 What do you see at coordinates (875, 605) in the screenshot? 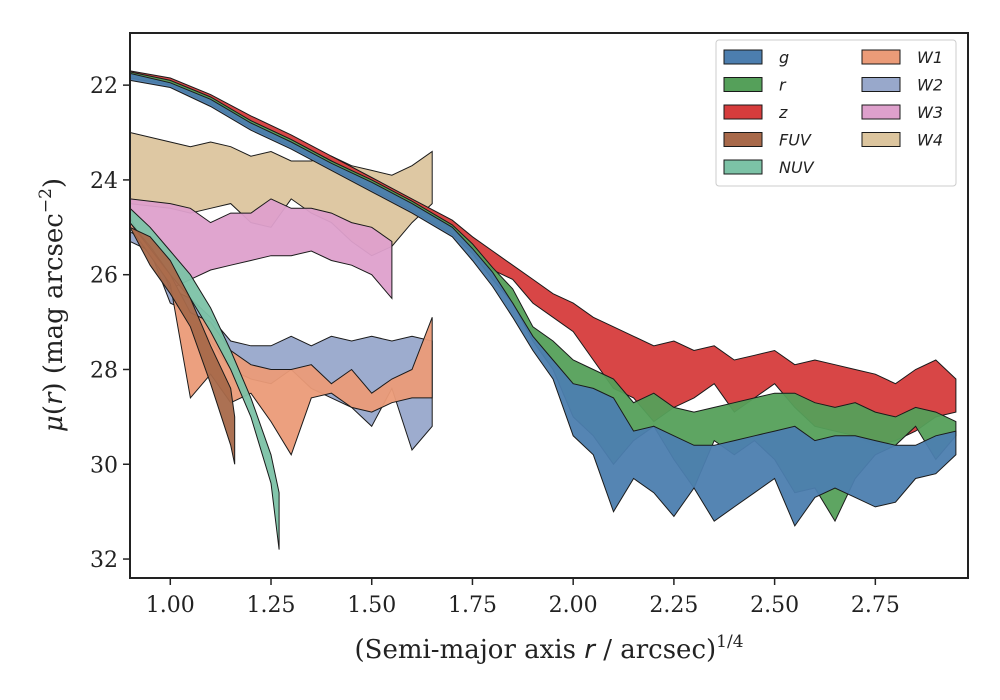
I see `x-tick-label: 2.75` at bounding box center [875, 605].